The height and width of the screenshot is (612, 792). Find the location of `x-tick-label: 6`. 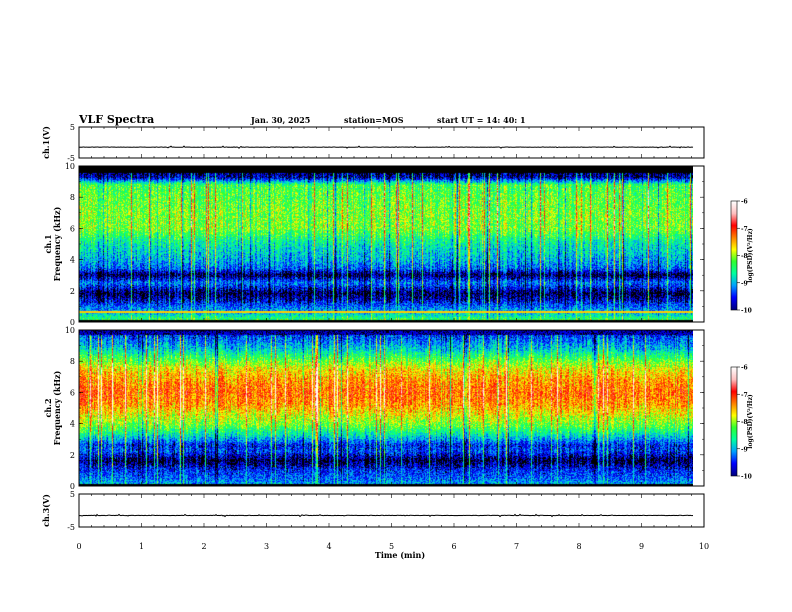

x-tick-label: 6 is located at coordinates (453, 546).